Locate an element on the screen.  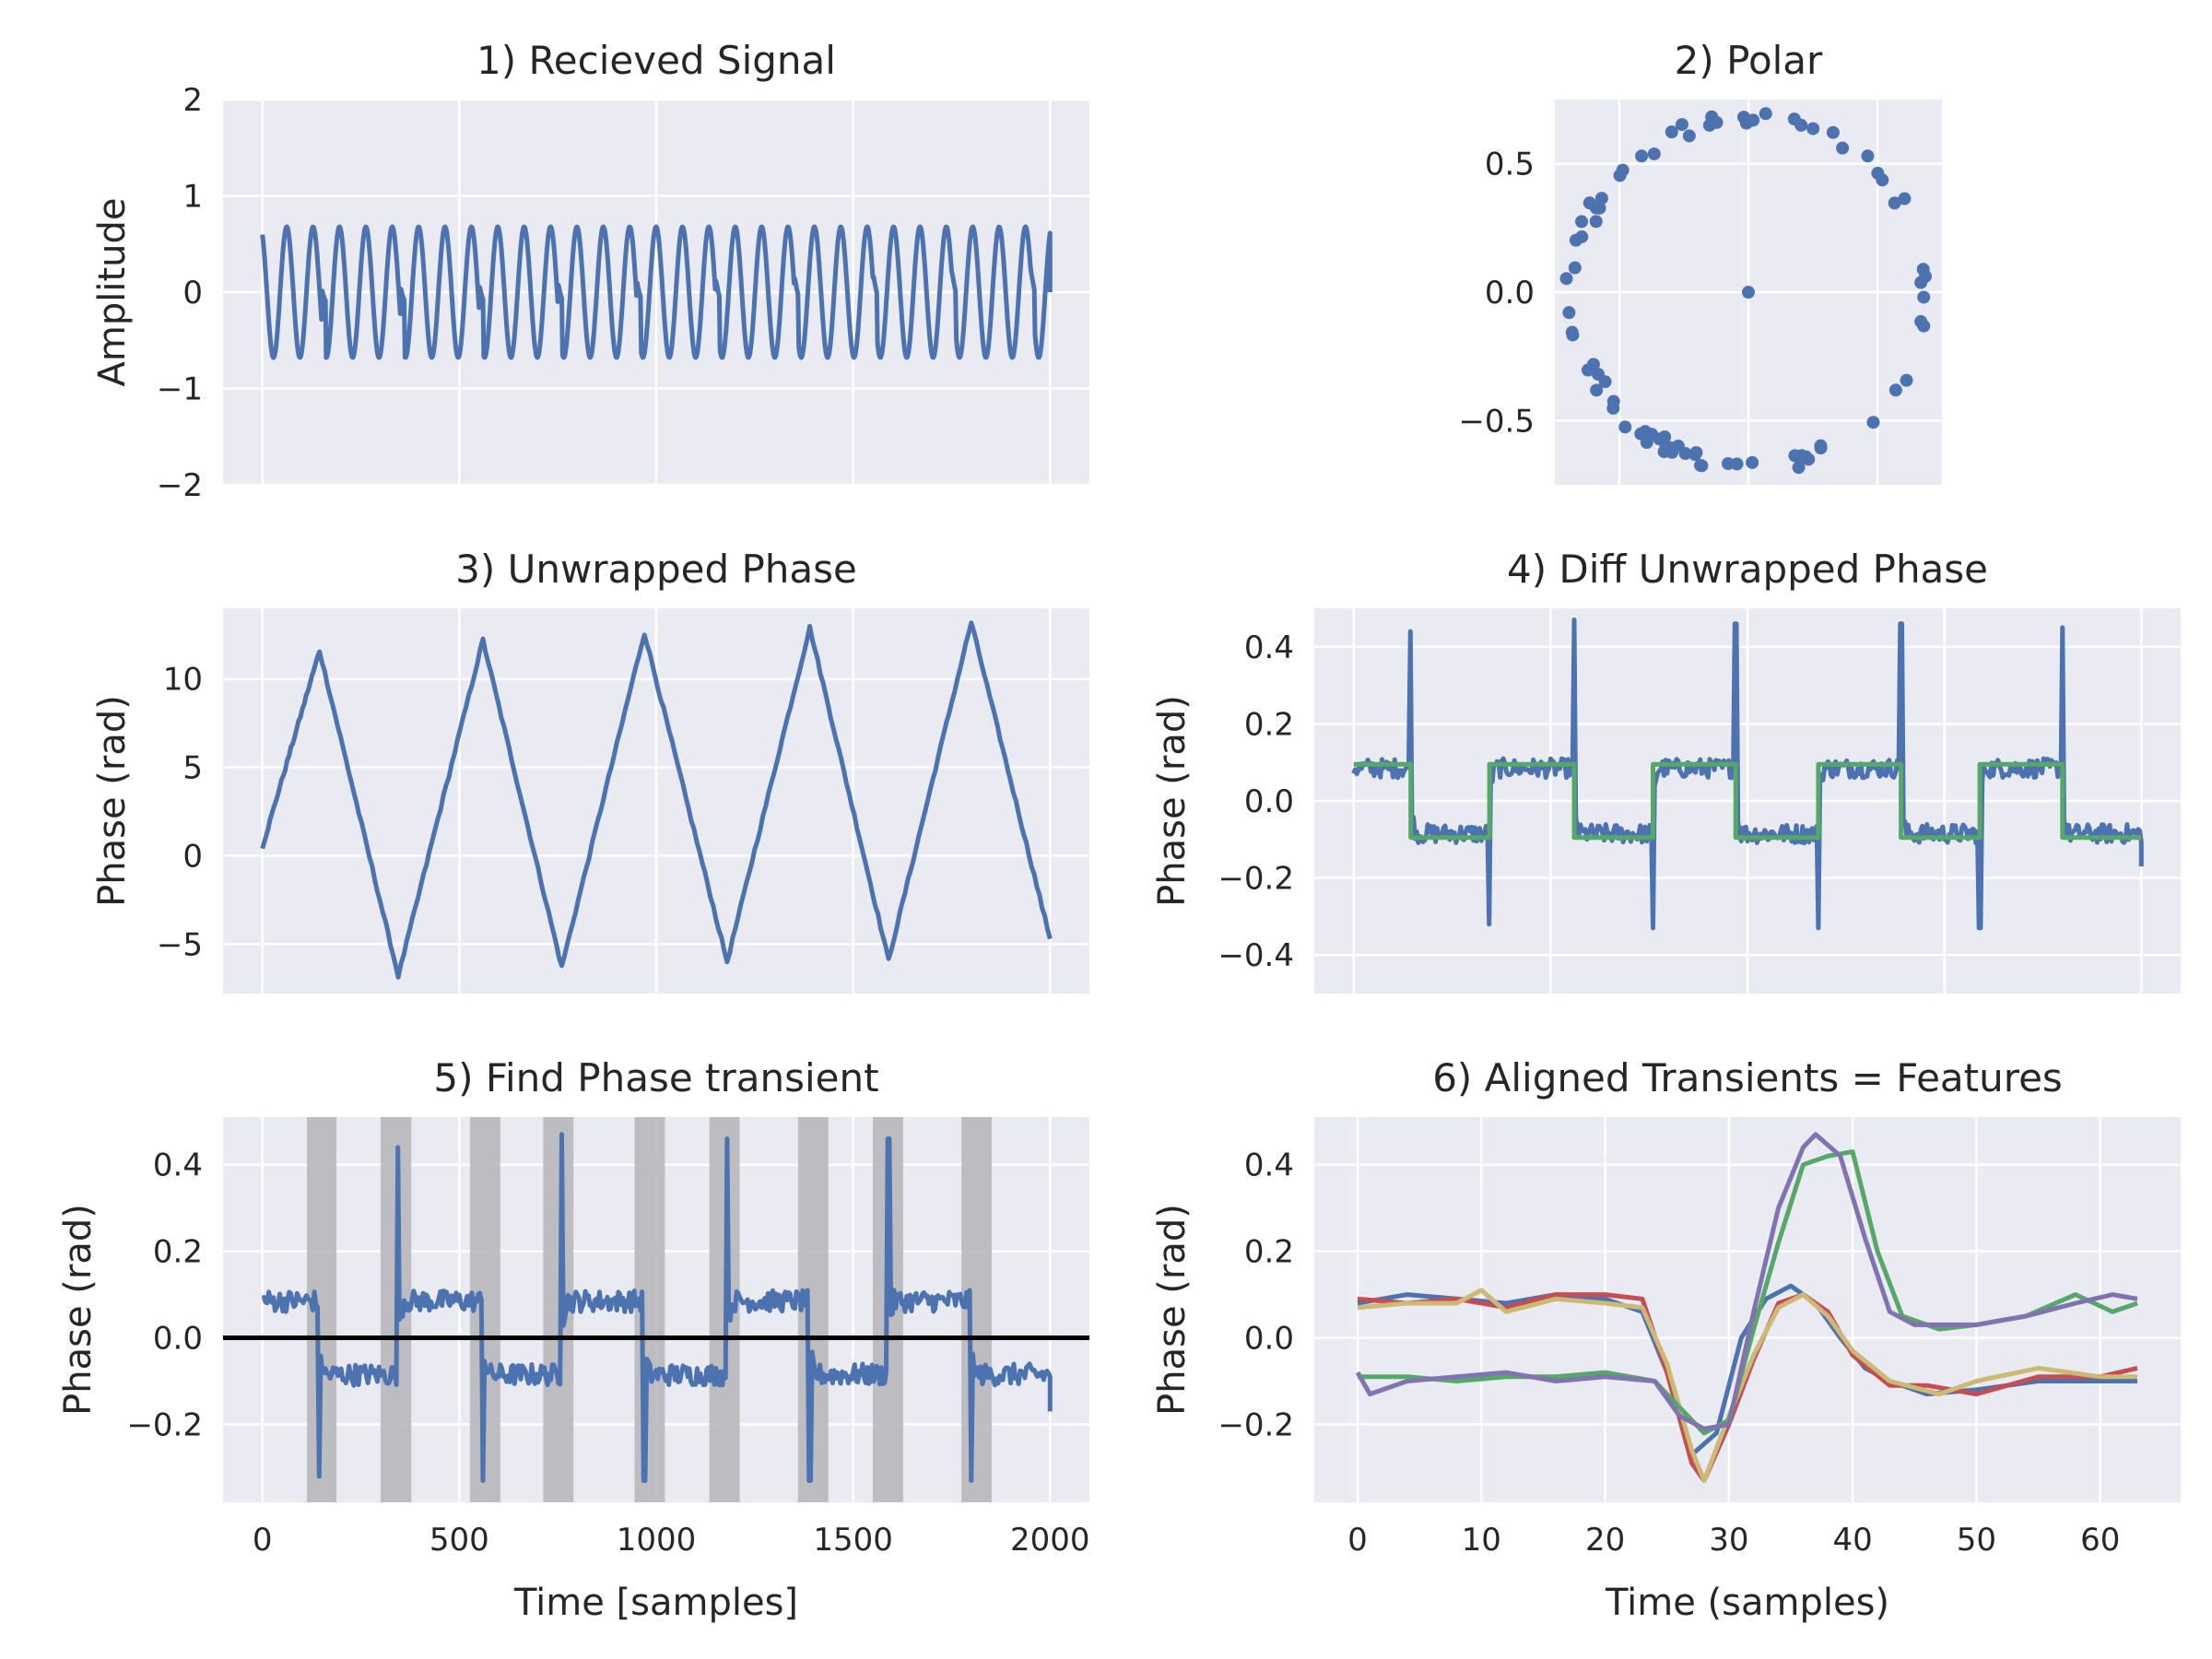
y-tick-label: 10 is located at coordinates (183, 680).